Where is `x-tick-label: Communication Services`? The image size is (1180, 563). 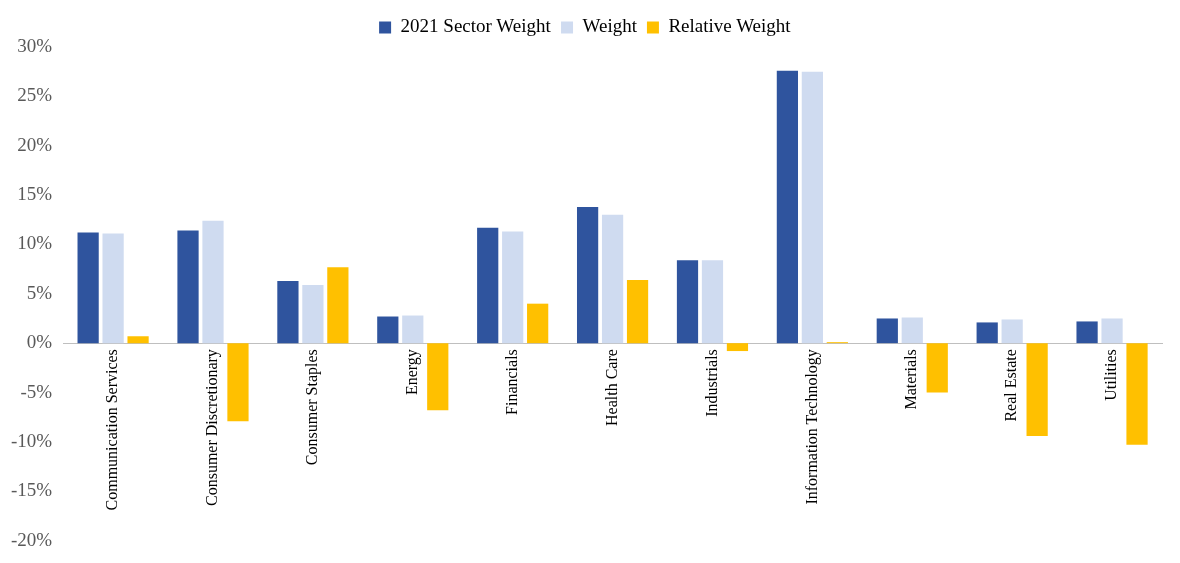
x-tick-label: Communication Services is located at coordinates (112, 430).